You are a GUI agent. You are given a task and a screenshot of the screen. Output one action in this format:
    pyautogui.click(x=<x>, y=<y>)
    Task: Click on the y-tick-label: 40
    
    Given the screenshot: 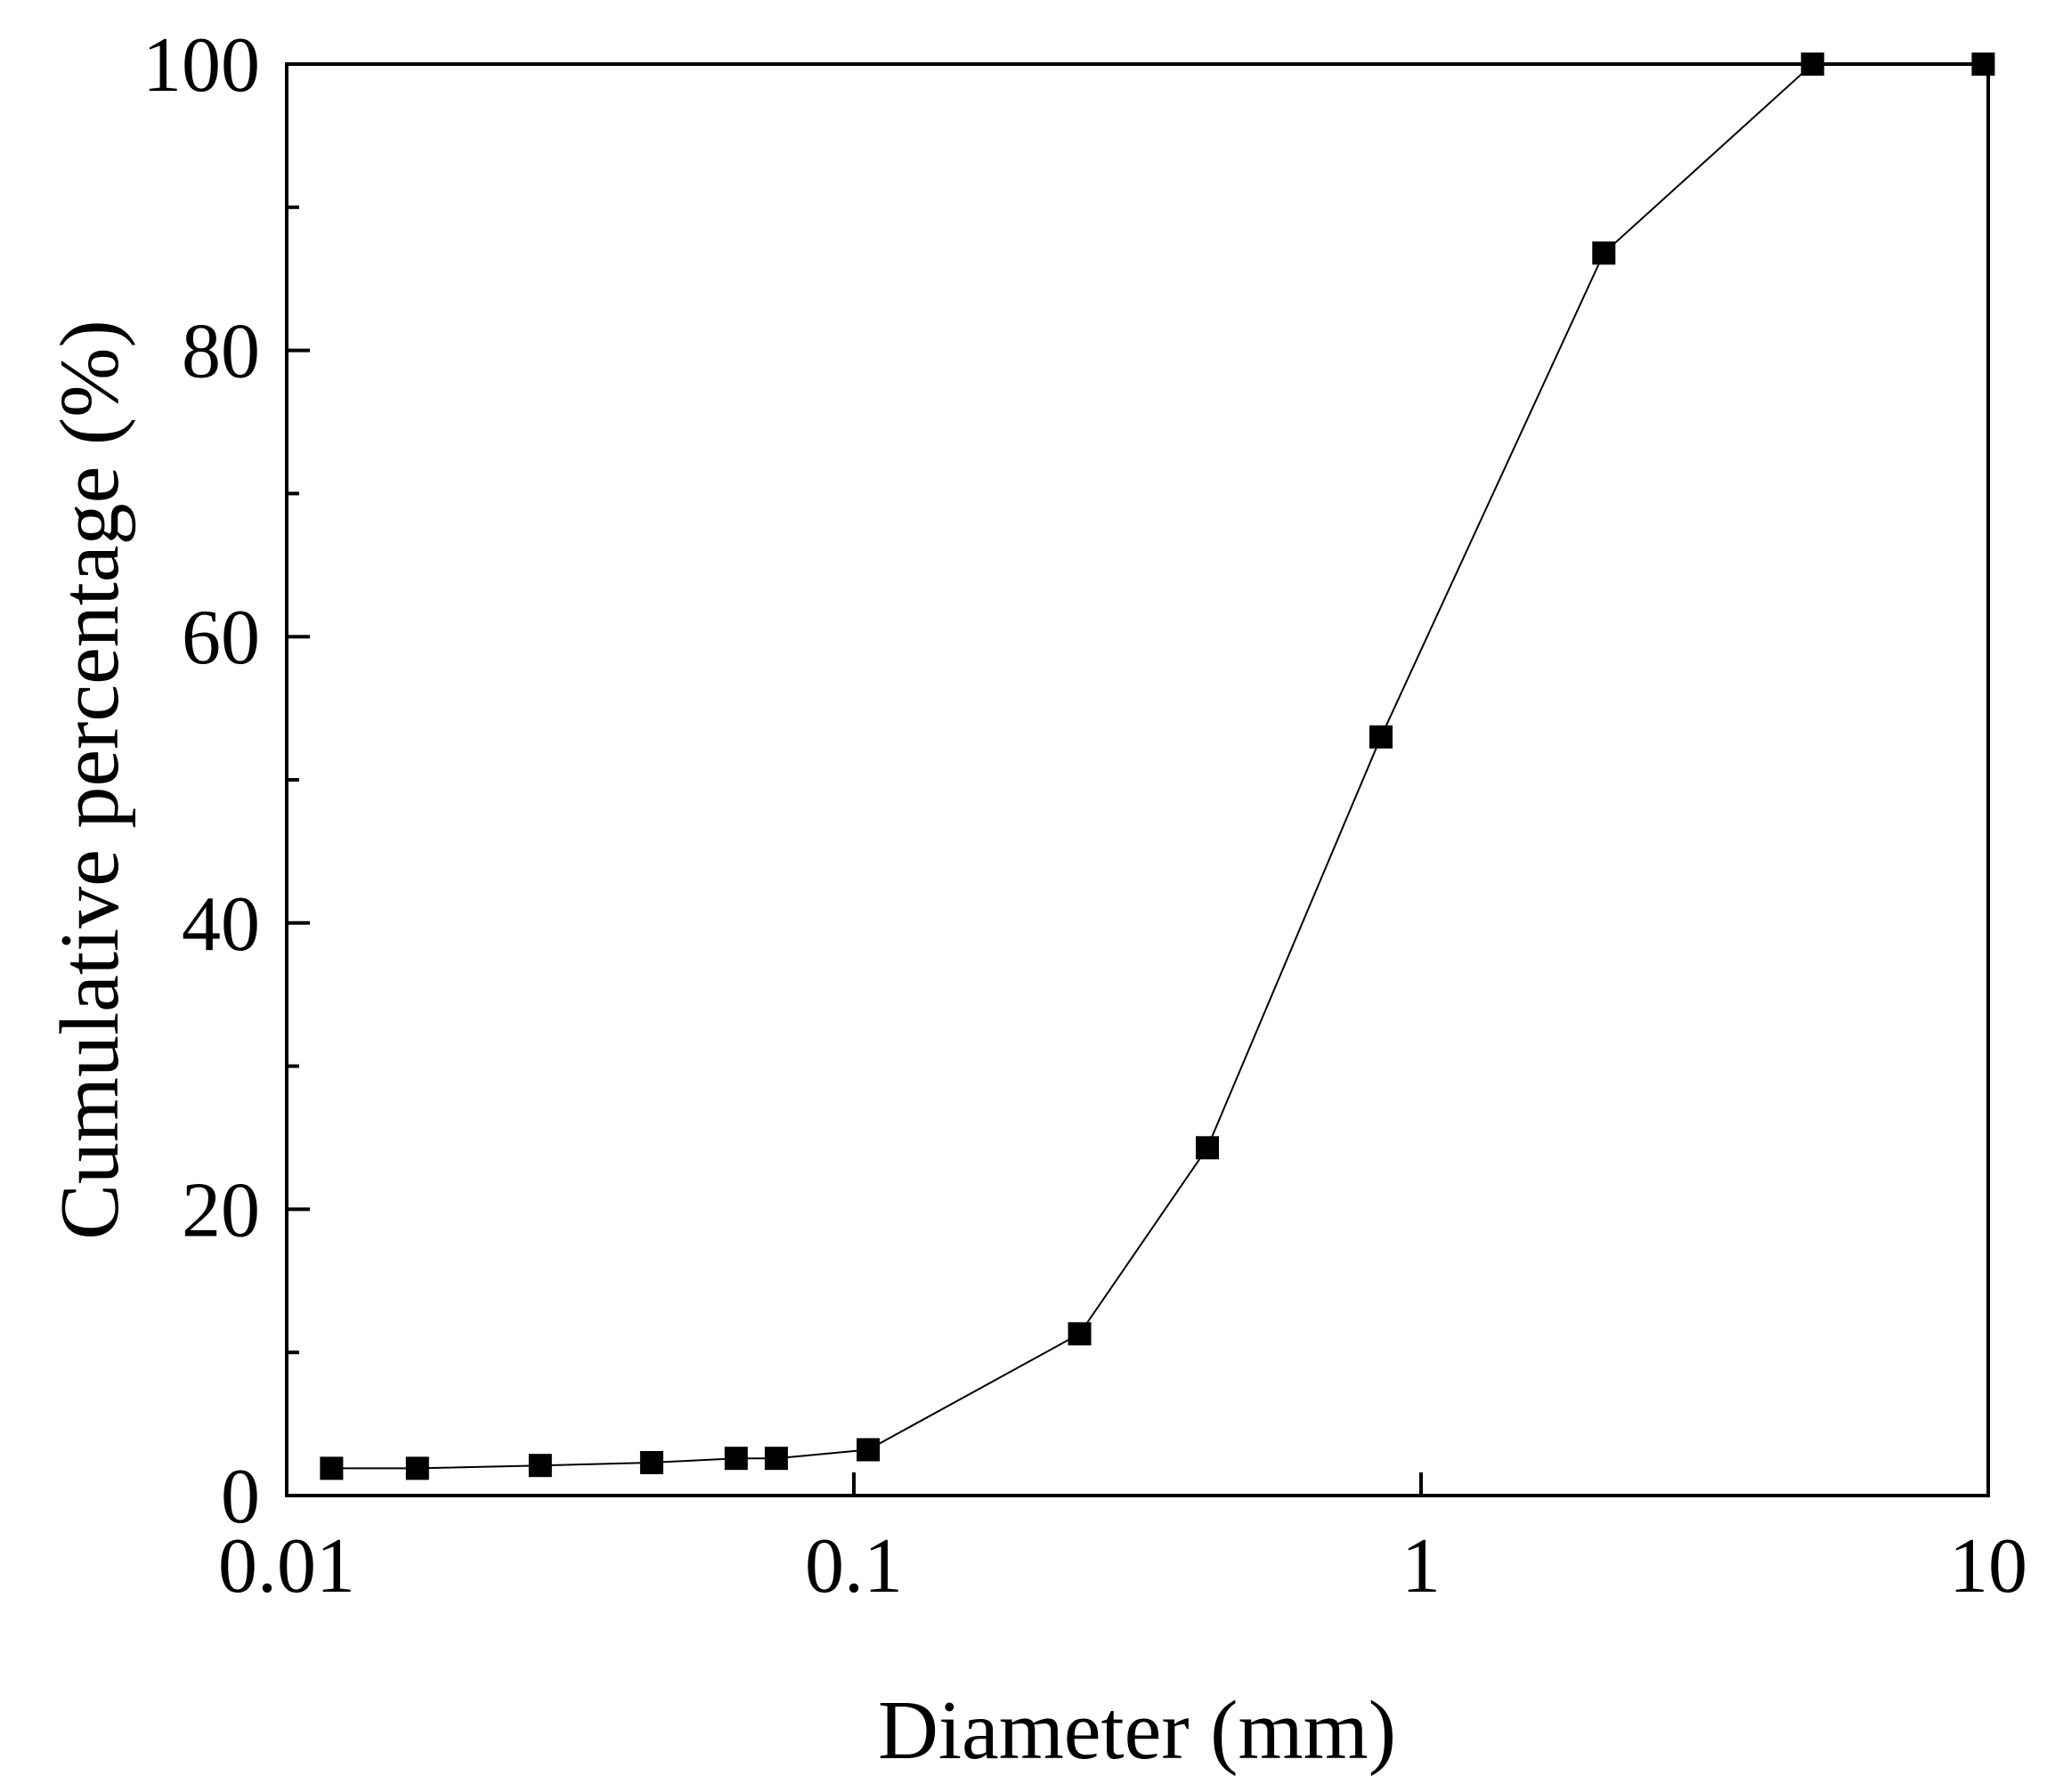 What is the action you would take?
    pyautogui.click(x=221, y=924)
    